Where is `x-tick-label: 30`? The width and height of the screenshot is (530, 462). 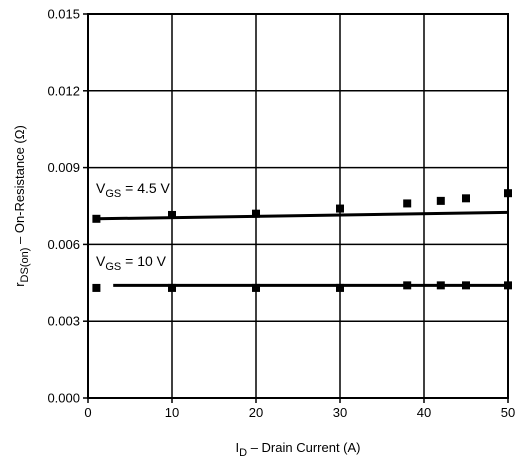
x-tick-label: 30 is located at coordinates (340, 412).